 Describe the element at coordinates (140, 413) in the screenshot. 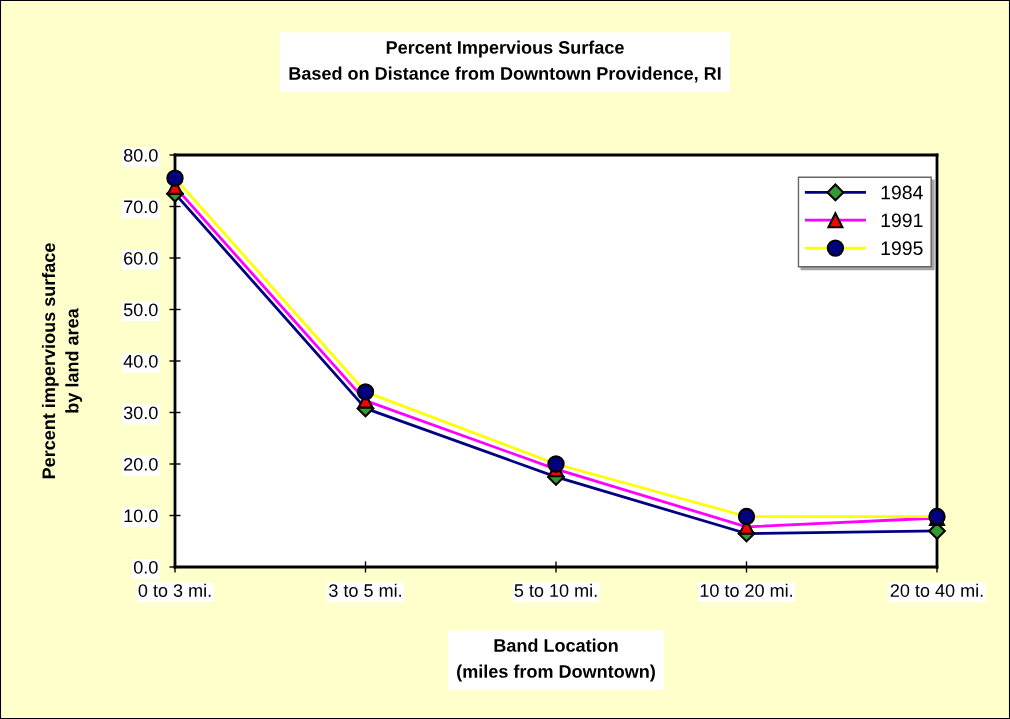

I see `y-tick-label: 30.0` at that location.